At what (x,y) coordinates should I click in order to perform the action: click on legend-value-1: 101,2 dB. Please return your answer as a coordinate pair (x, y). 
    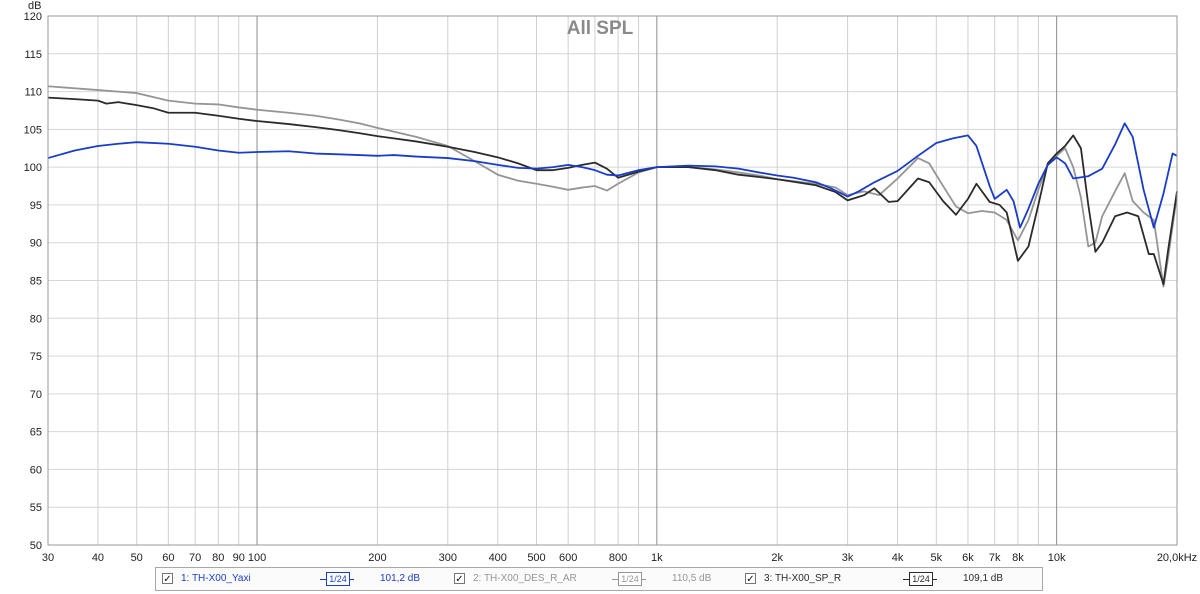
    Looking at the image, I should click on (400, 578).